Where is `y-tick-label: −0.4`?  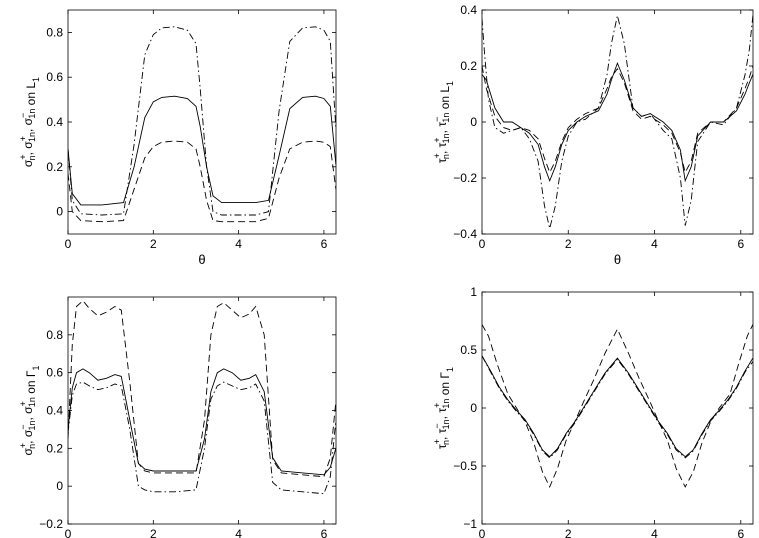
y-tick-label: −0.4 is located at coordinates (465, 234).